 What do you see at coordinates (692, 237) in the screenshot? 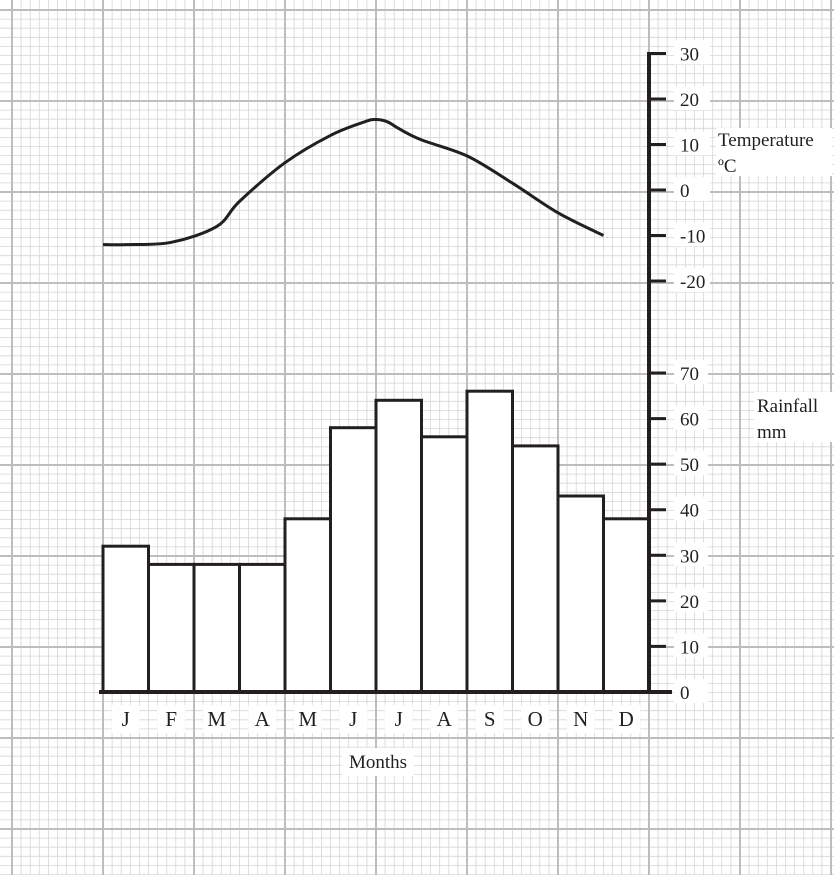
I see `temperature-tick-label: -10` at bounding box center [692, 237].